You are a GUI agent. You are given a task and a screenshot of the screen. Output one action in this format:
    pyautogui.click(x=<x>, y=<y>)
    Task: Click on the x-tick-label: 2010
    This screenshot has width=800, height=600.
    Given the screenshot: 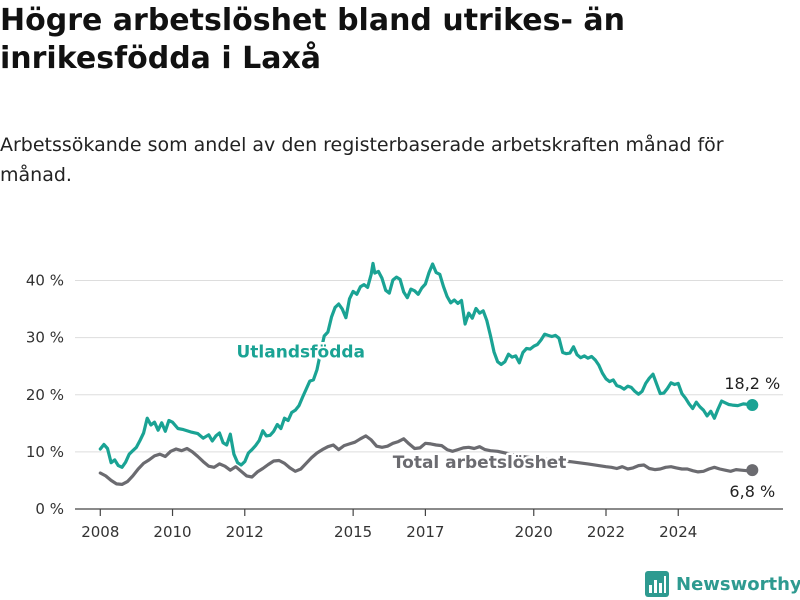 What is the action you would take?
    pyautogui.click(x=172, y=532)
    